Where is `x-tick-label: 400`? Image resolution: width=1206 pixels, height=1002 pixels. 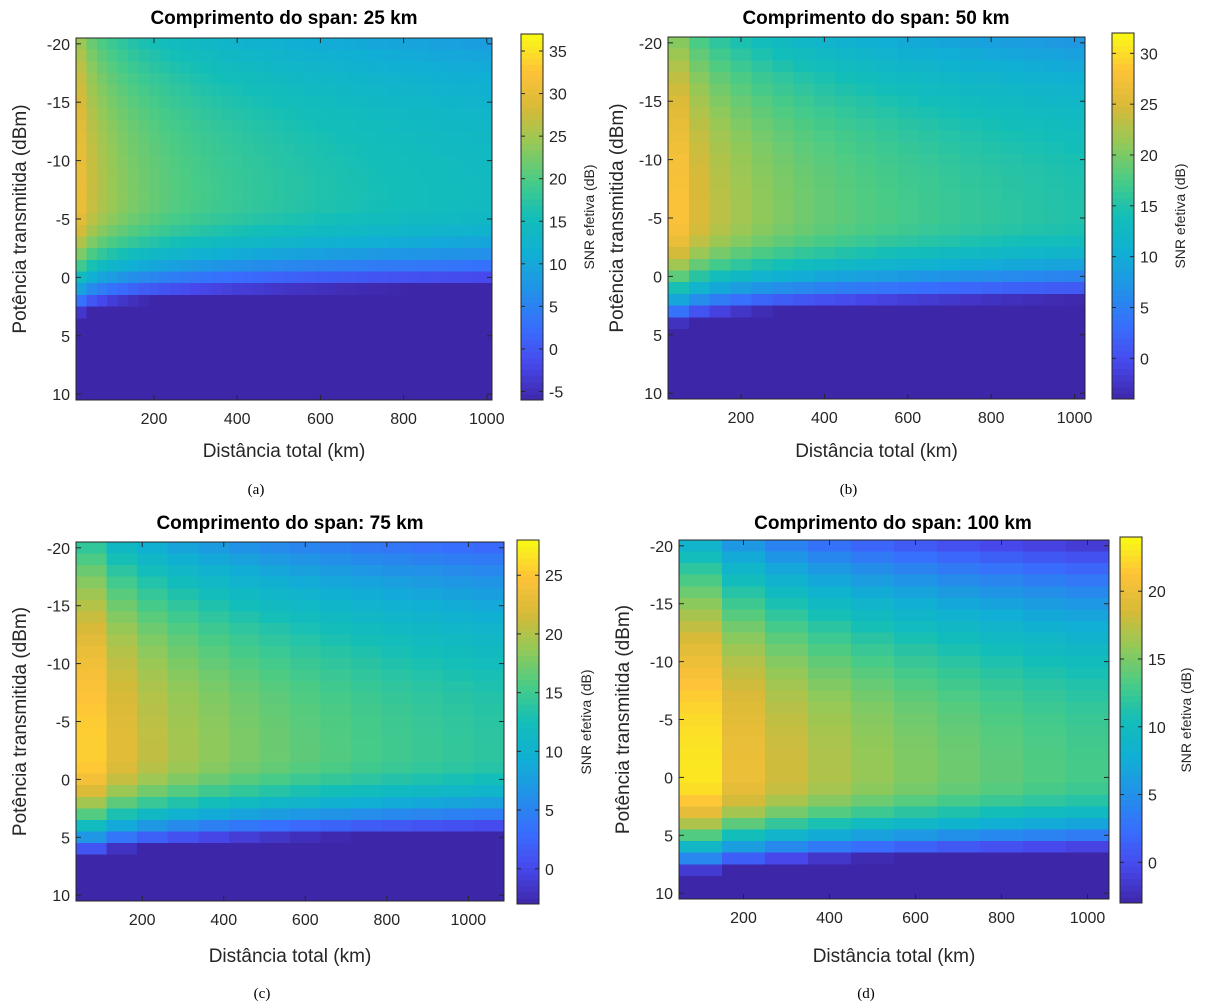 x-tick-label: 400 is located at coordinates (237, 419).